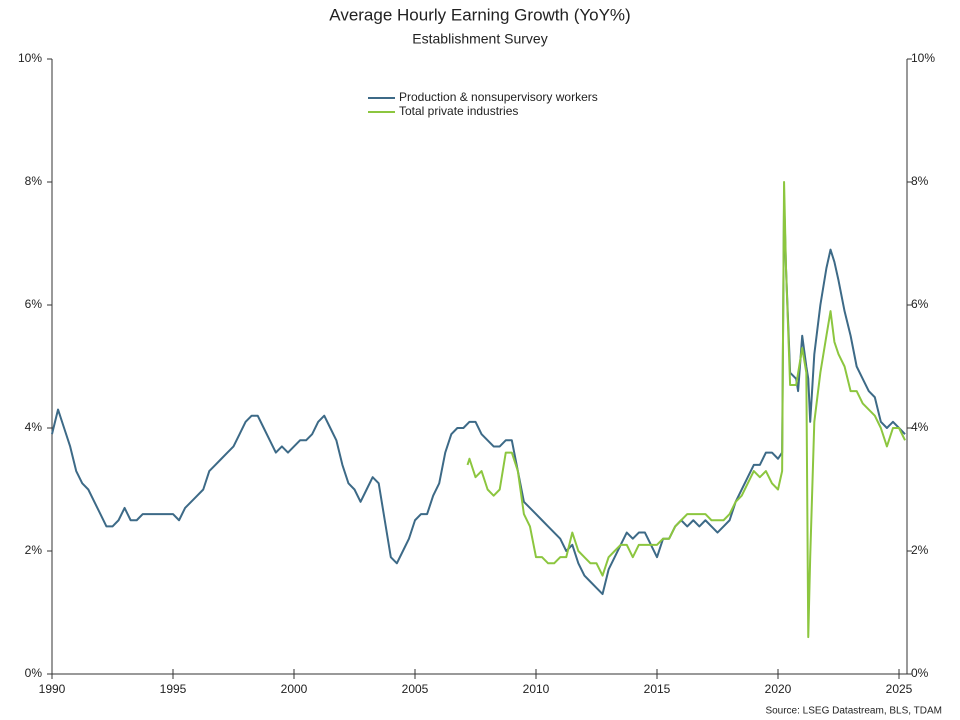 Image resolution: width=960 pixels, height=720 pixels. I want to click on x-tick-label: 1995, so click(173, 689).